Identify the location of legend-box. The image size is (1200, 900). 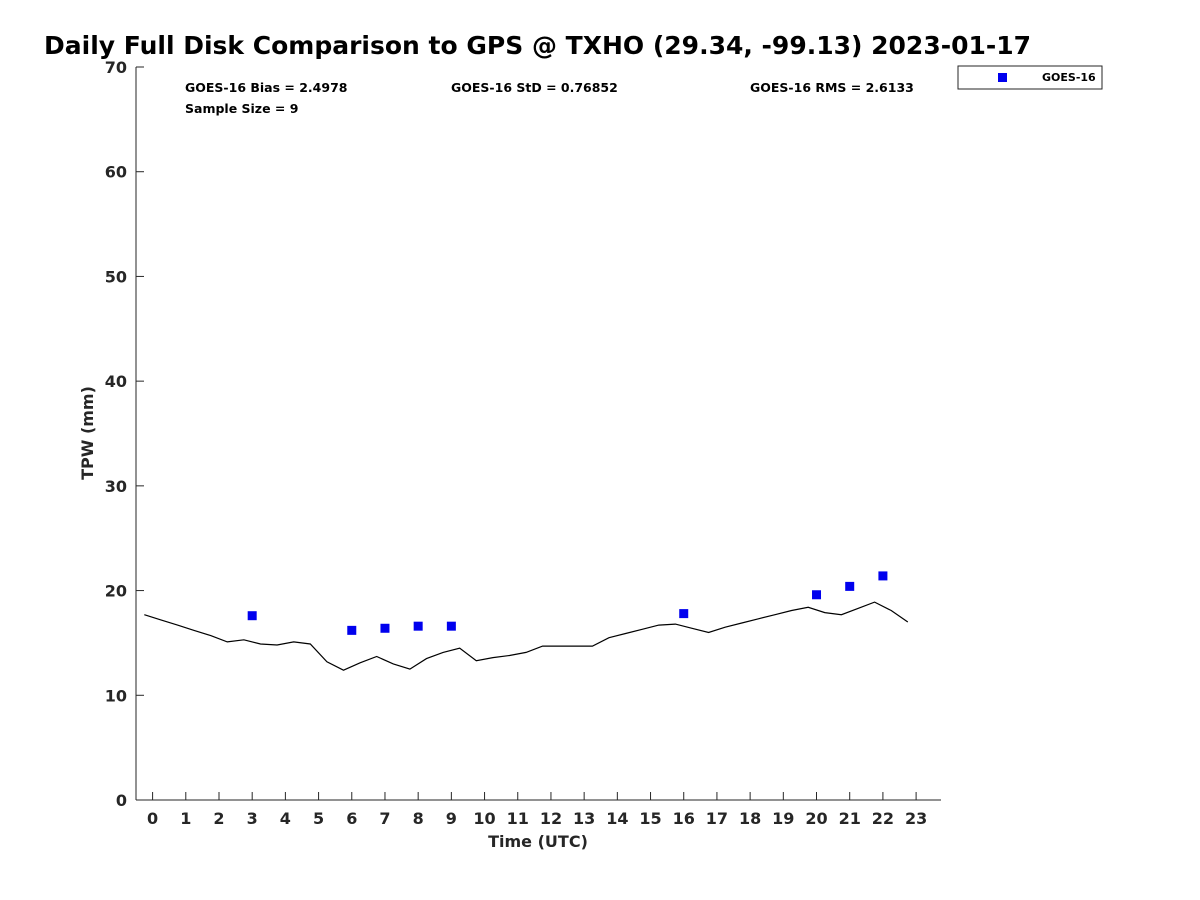
(1030, 77).